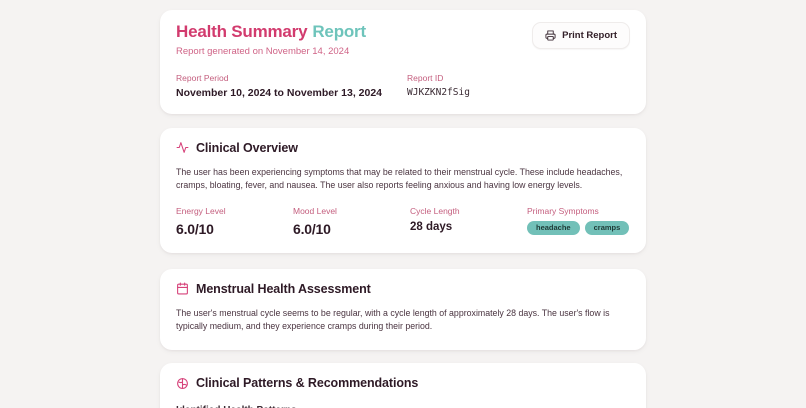 This screenshot has width=806, height=408. What do you see at coordinates (279, 92) in the screenshot?
I see `report-period-value: November 10, 2024 to November 13, 2024` at bounding box center [279, 92].